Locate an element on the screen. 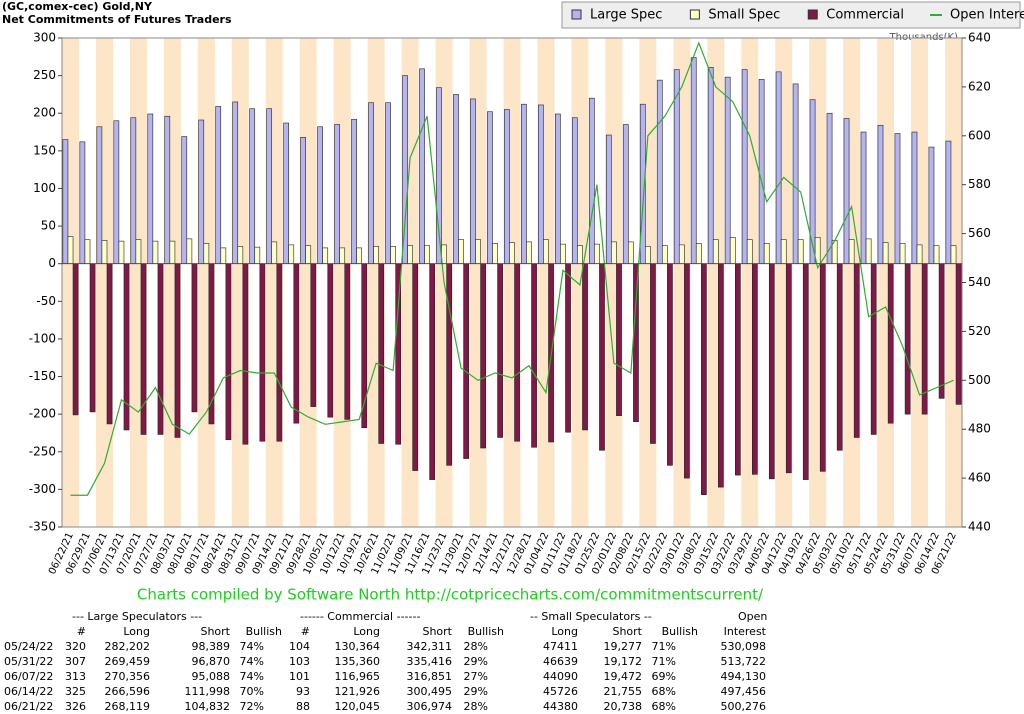 The height and width of the screenshot is (714, 1024). table-header: Long is located at coordinates (366, 631).